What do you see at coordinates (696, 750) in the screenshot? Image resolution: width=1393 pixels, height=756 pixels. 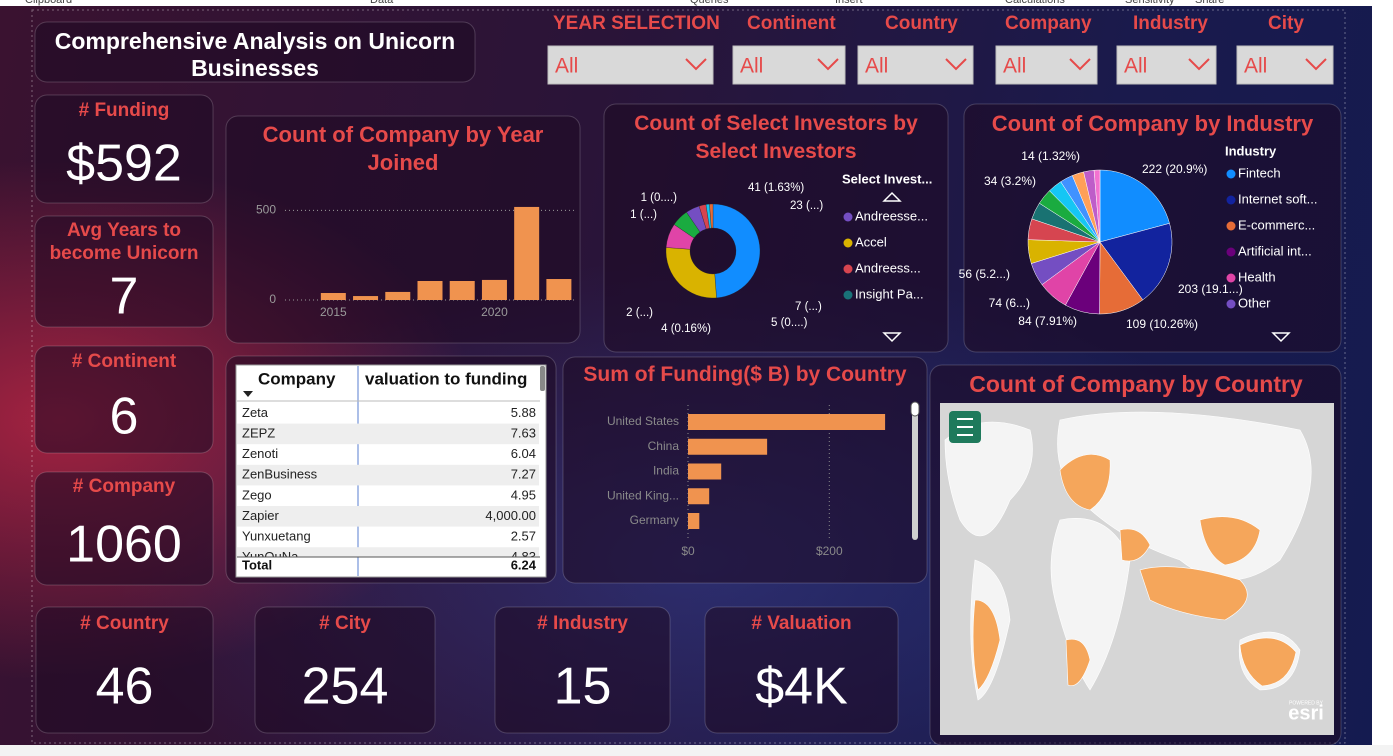 I see `bottom-strip` at bounding box center [696, 750].